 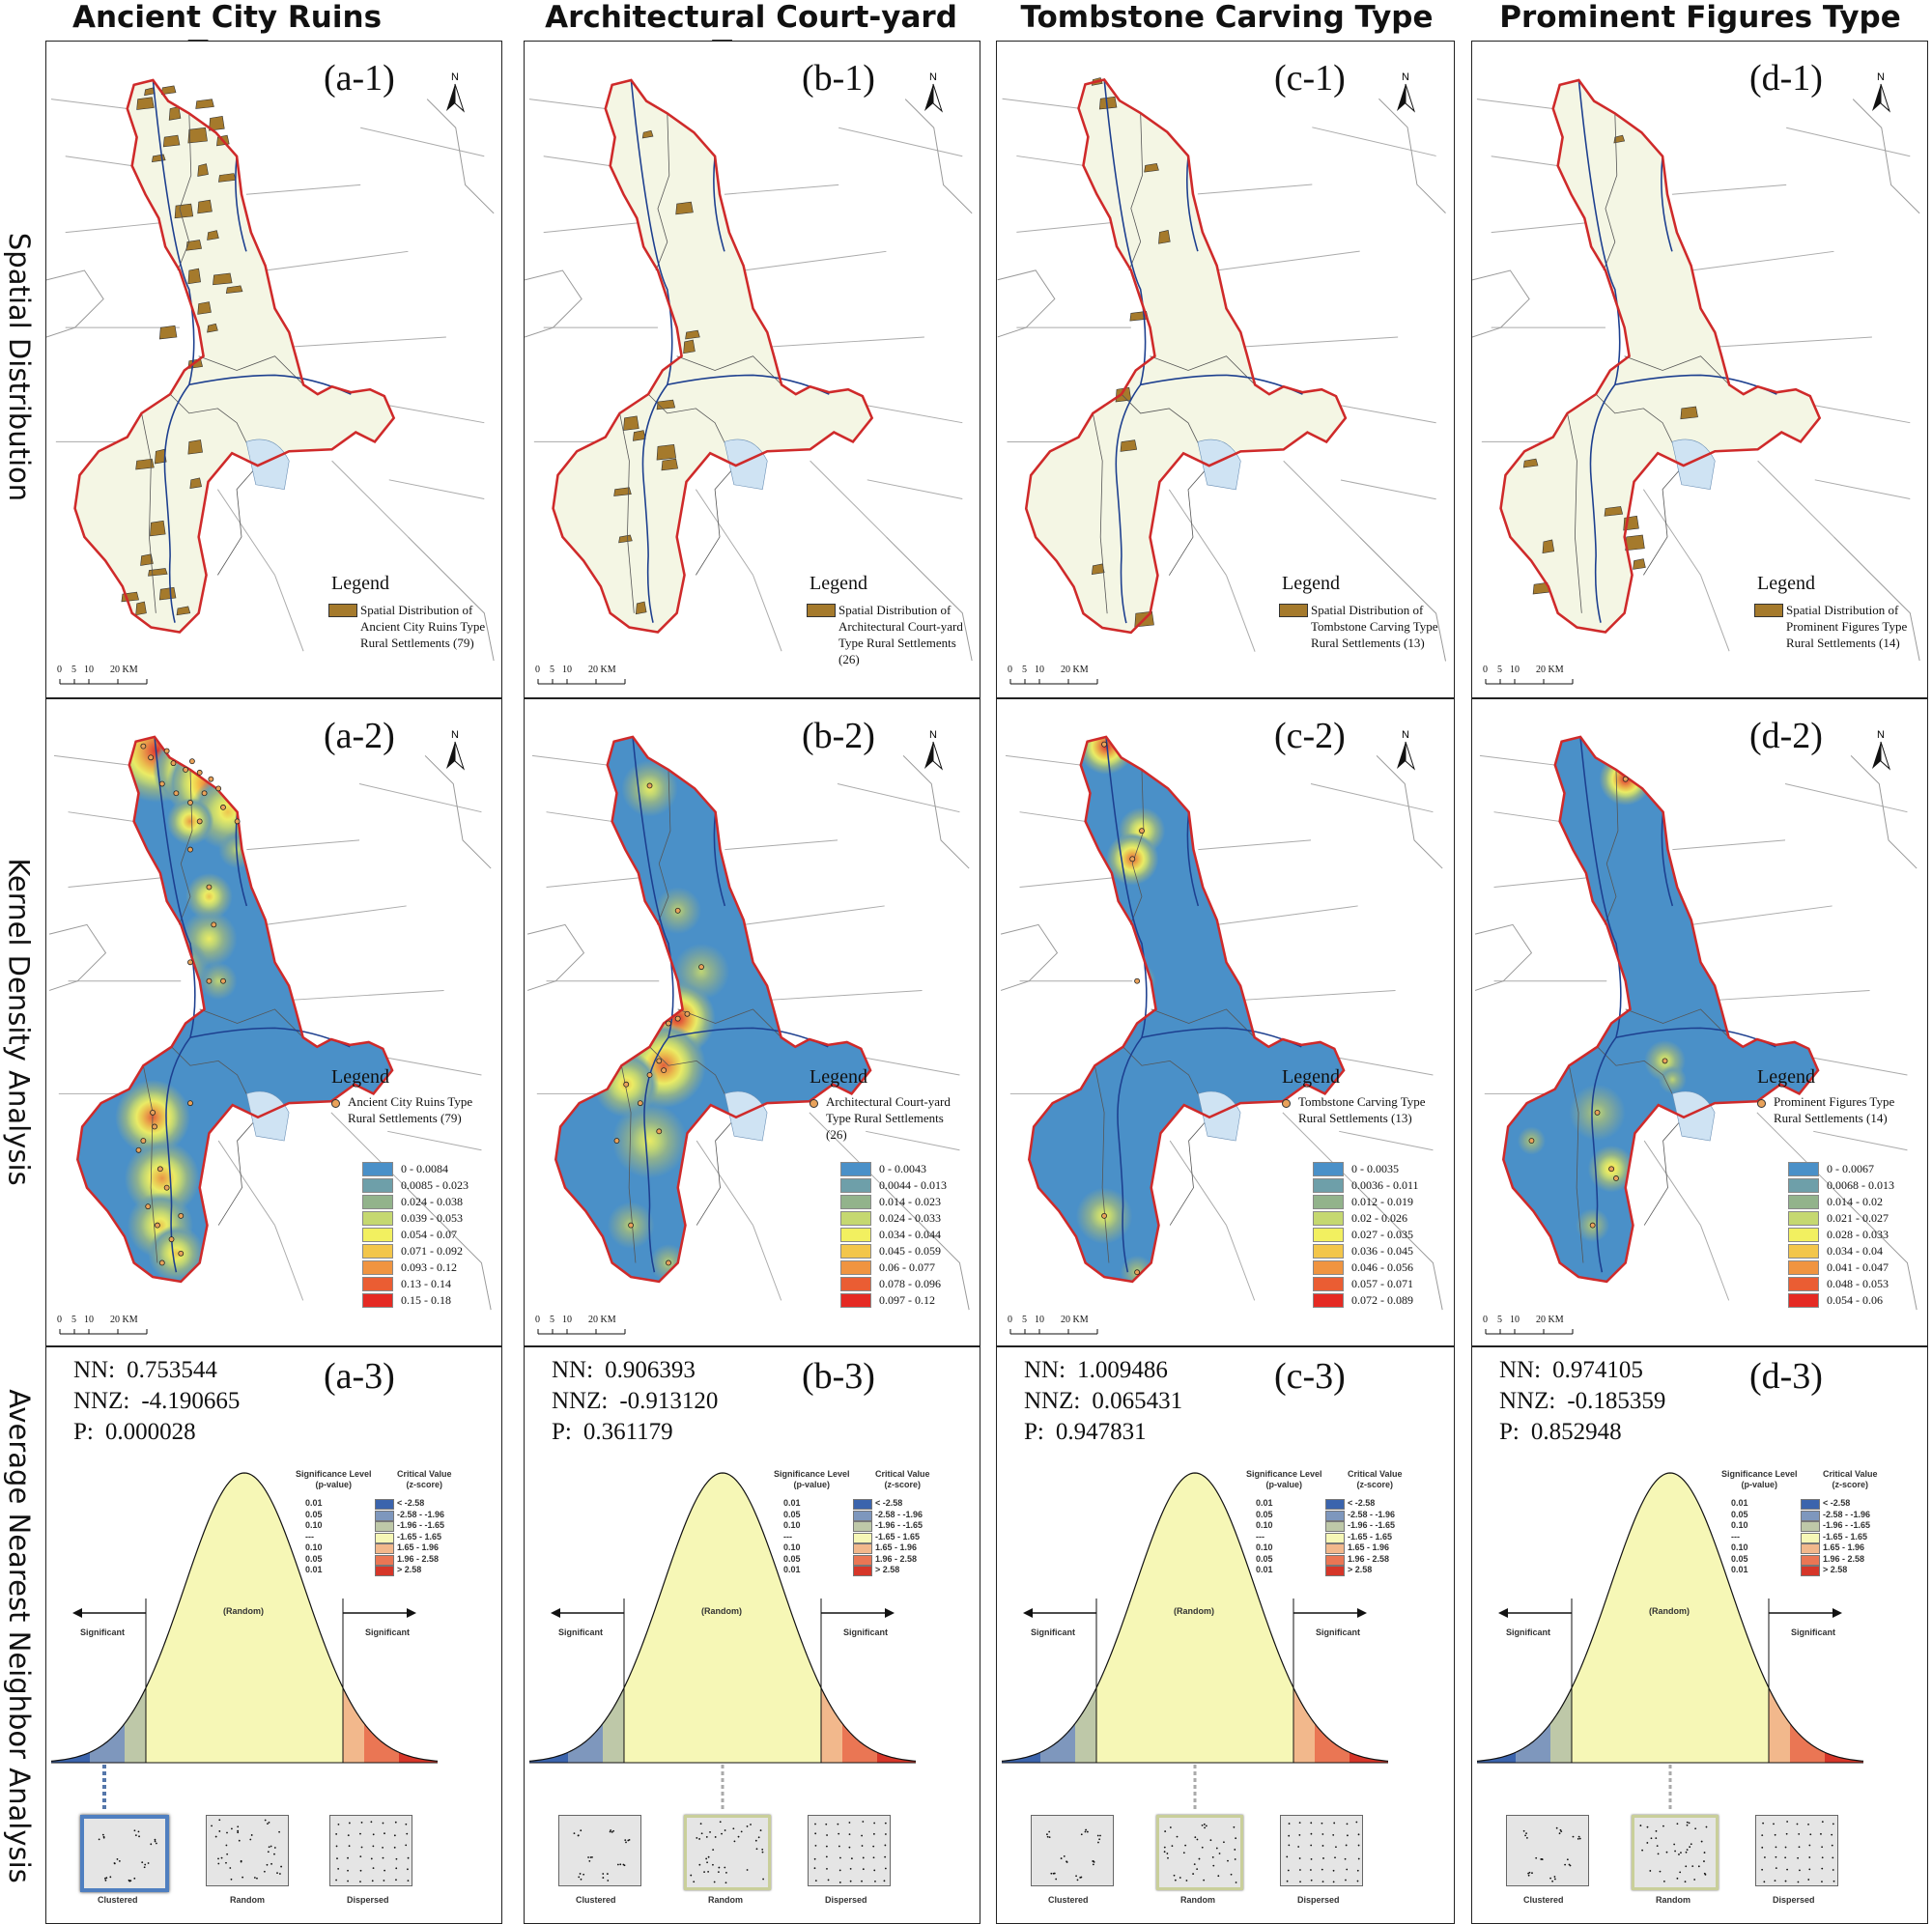 What do you see at coordinates (410, 1101) in the screenshot?
I see `legend-line: Ancient City Ruins Type` at bounding box center [410, 1101].